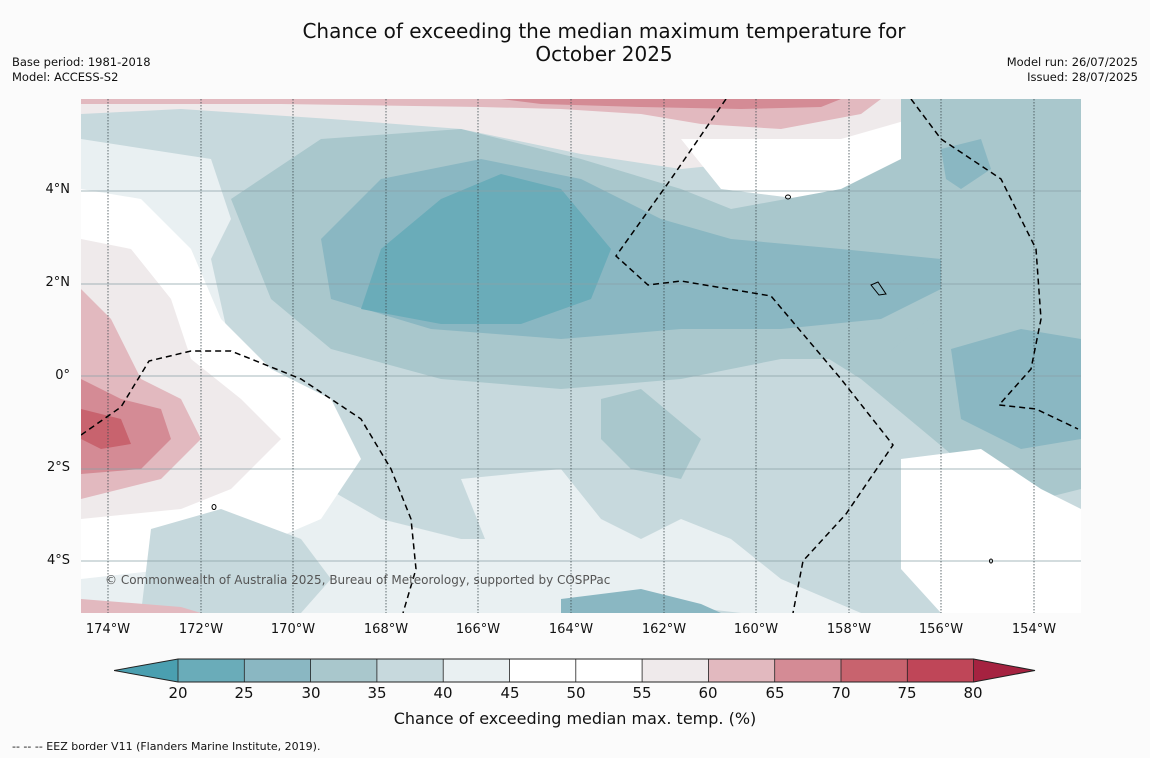 The height and width of the screenshot is (758, 1150). I want to click on lat-label-2s: 2°S, so click(58, 467).